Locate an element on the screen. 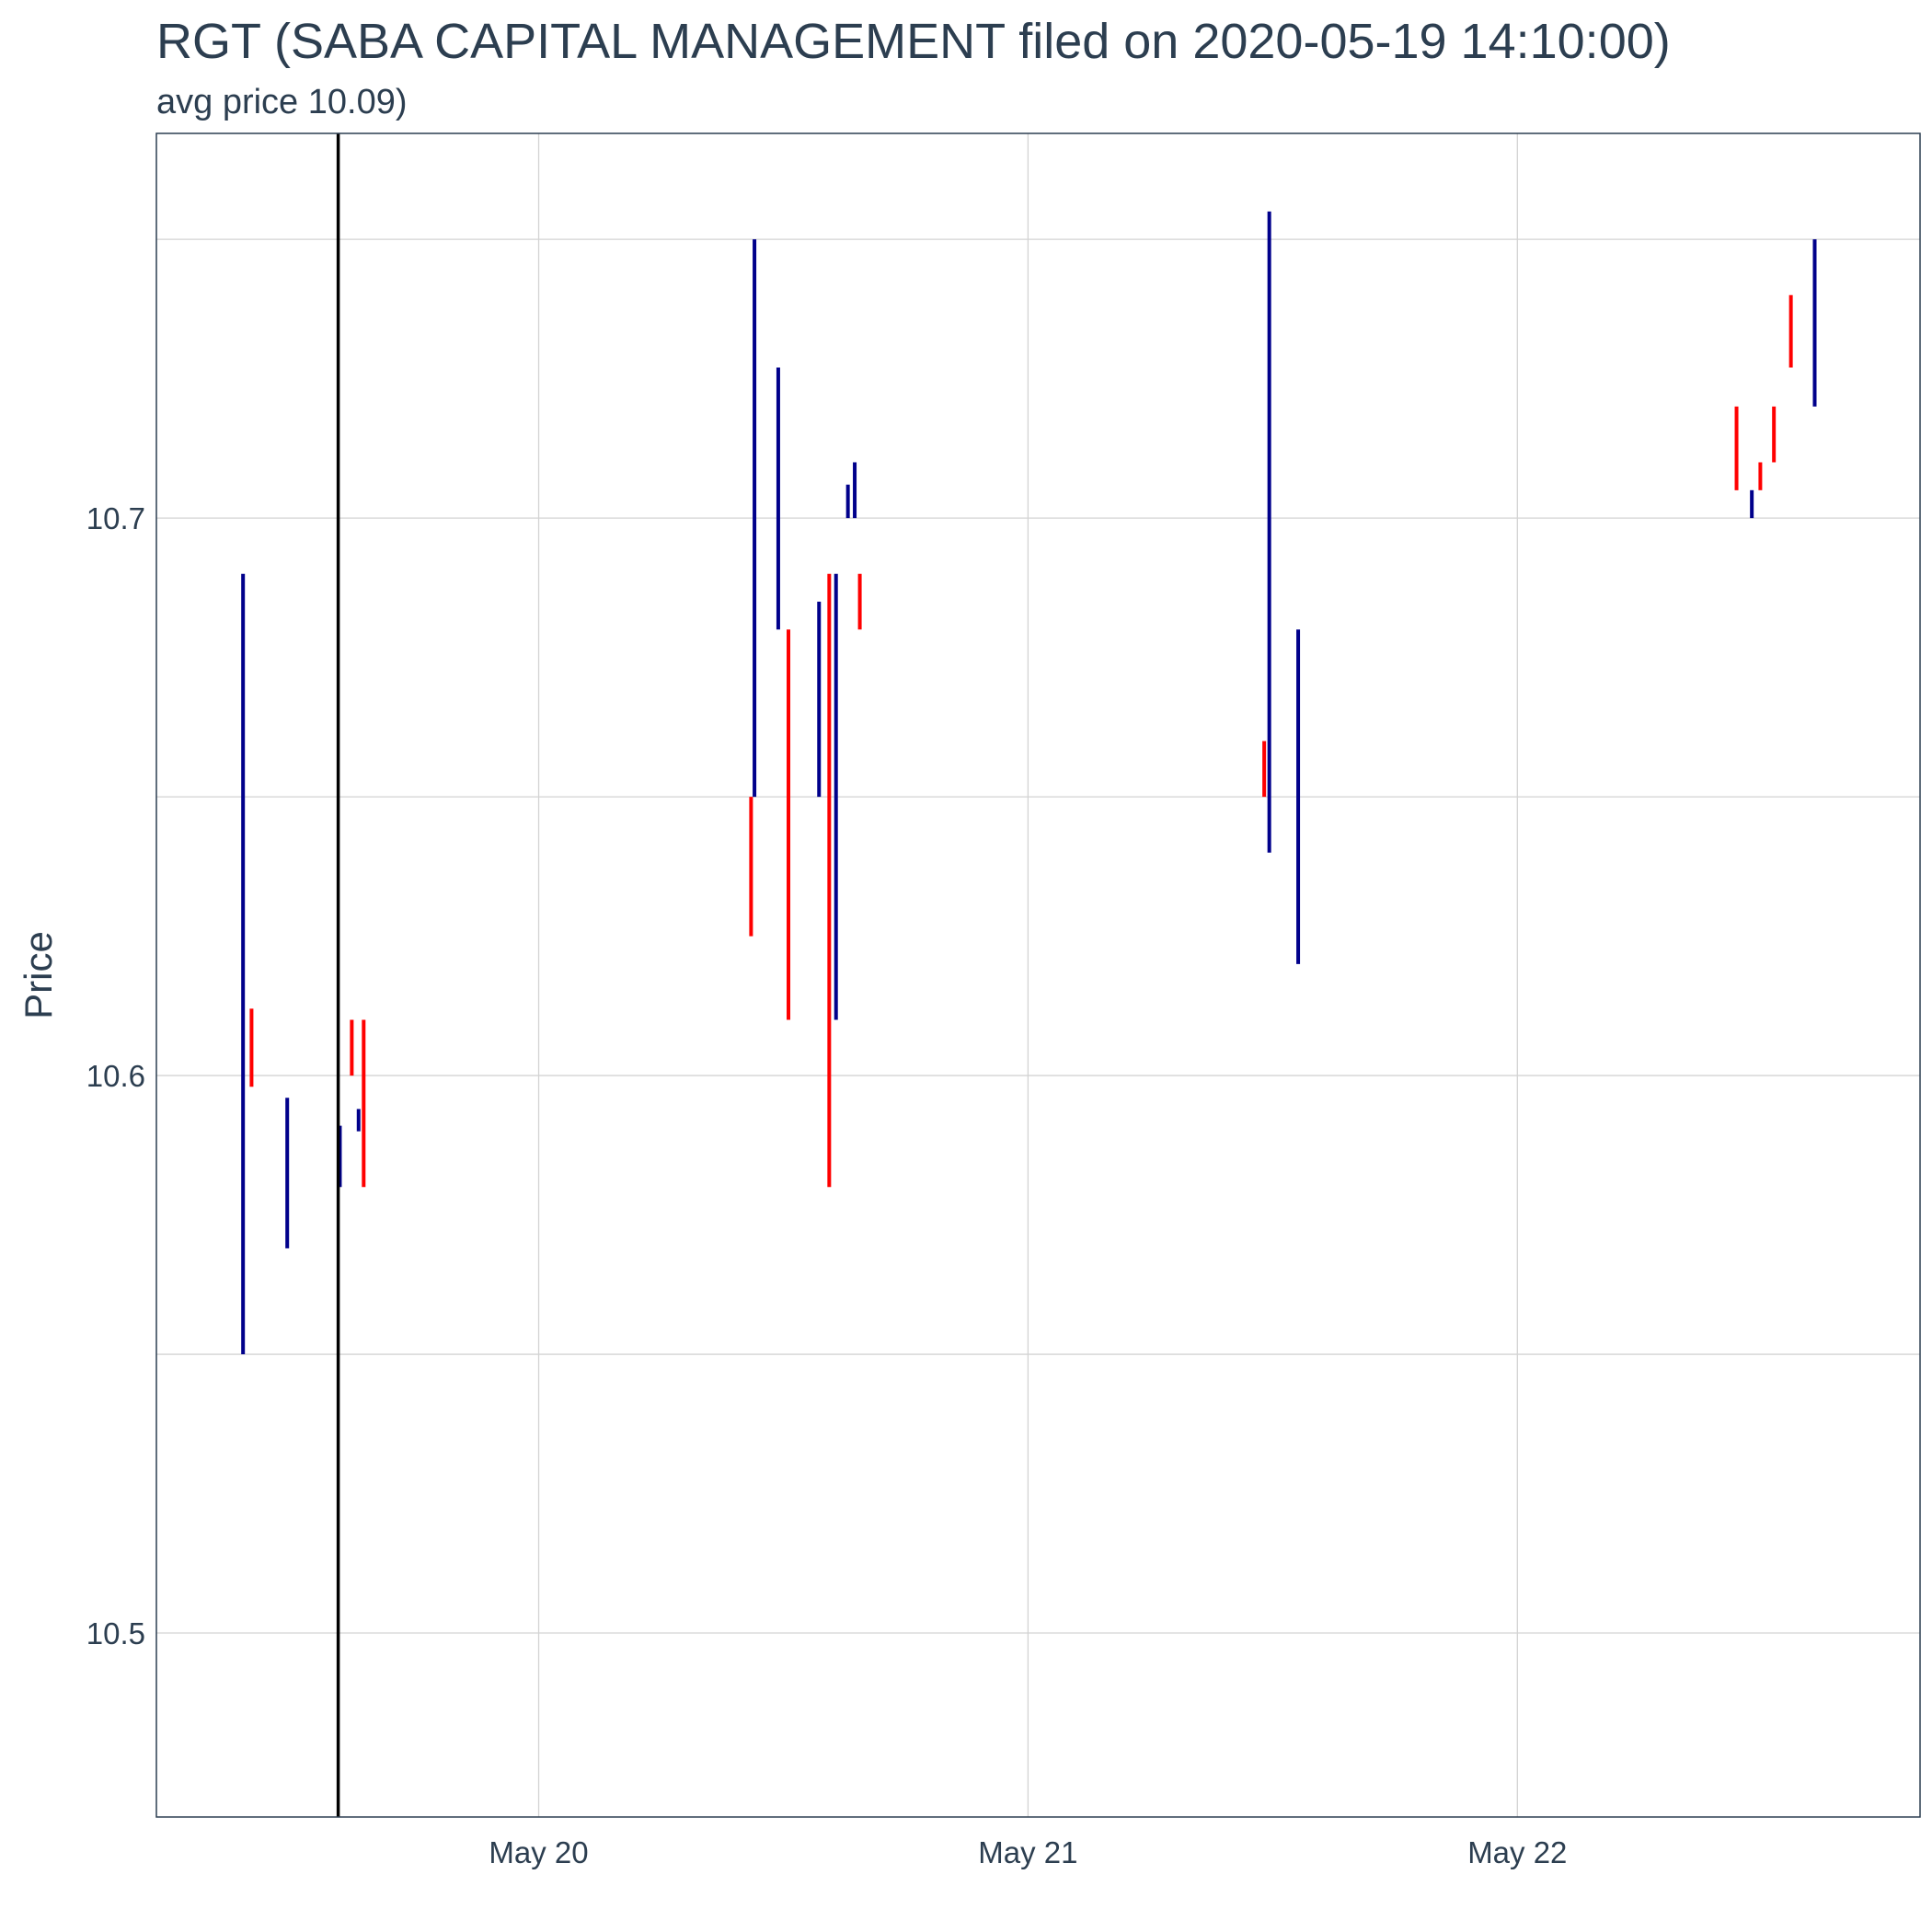  y-axis-ticks: 10.5 10.6 10.7 is located at coordinates (115, 1075).